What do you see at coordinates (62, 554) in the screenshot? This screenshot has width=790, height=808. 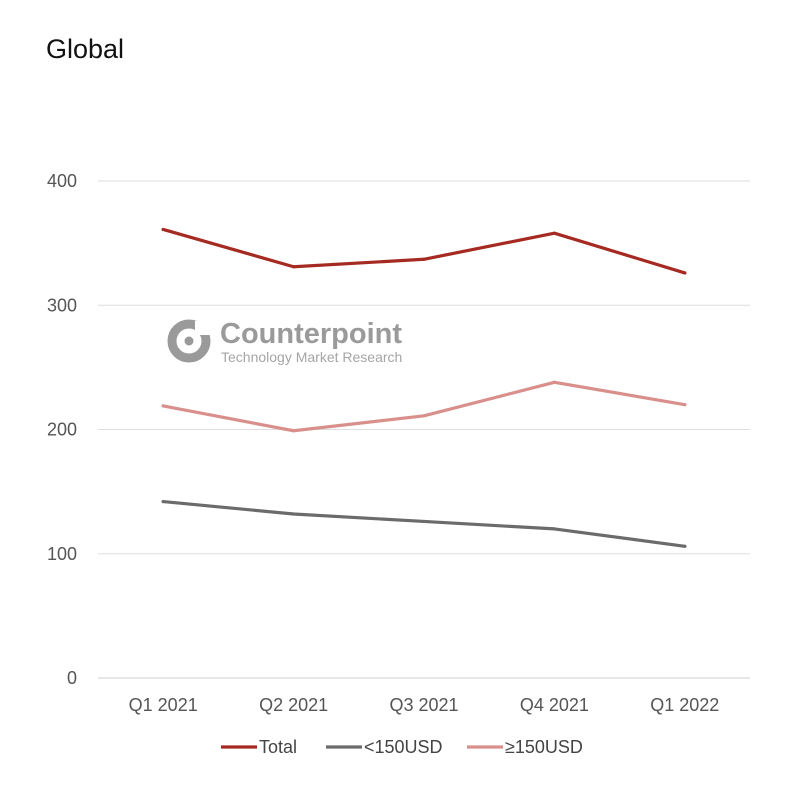 I see `y-tick-label-100: 100` at bounding box center [62, 554].